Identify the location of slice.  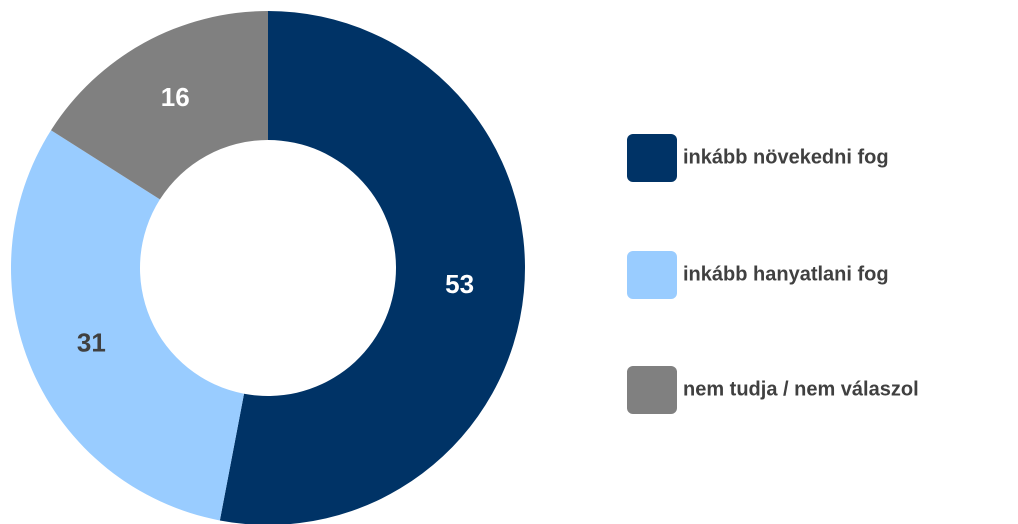
(160, 105).